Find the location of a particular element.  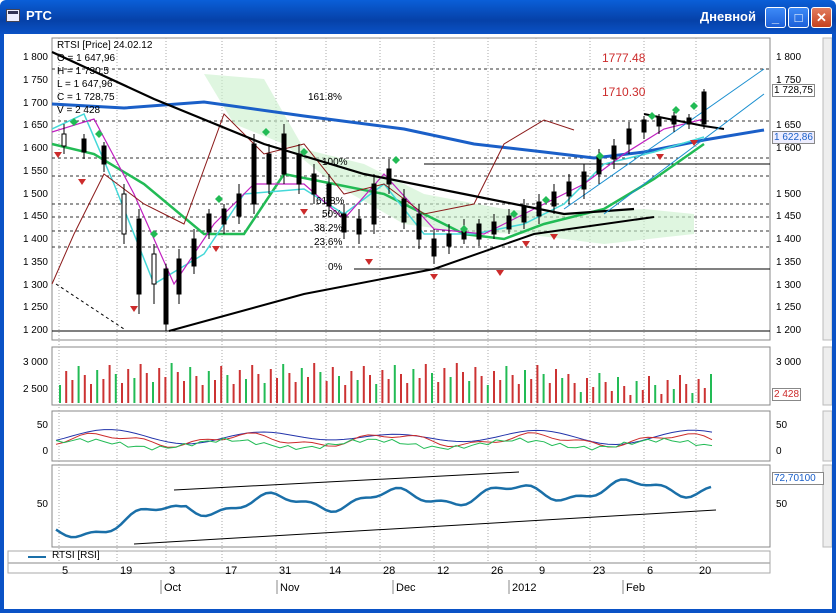

rsi-lower-trend is located at coordinates (425, 527).